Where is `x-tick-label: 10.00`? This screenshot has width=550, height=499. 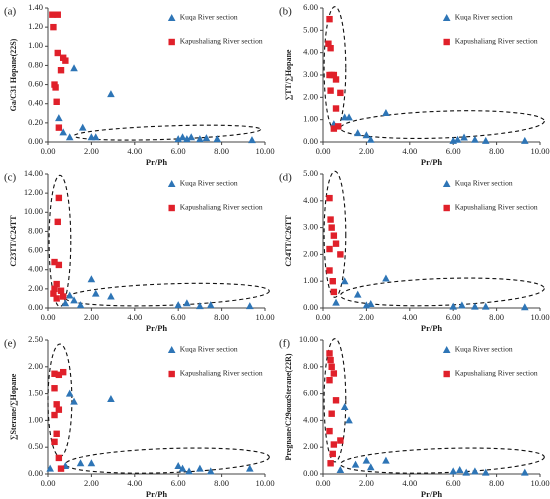
x-tick-label: 10.00 is located at coordinates (264, 151).